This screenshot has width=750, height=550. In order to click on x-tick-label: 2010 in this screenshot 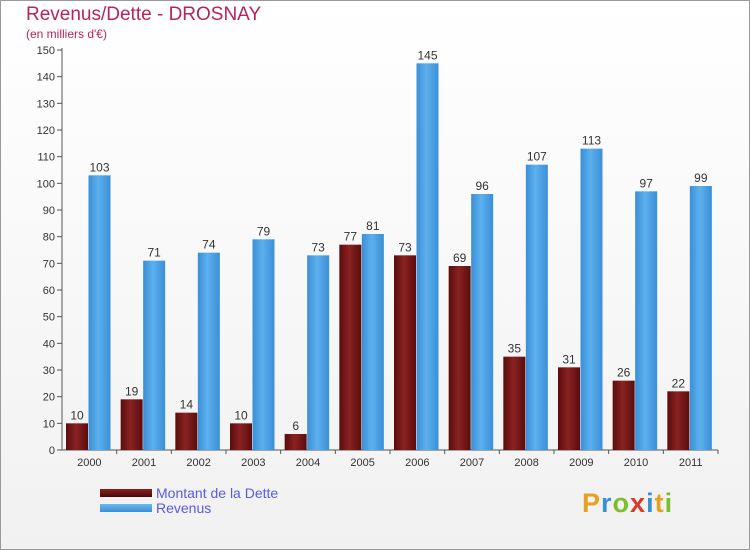, I will do `click(636, 463)`.